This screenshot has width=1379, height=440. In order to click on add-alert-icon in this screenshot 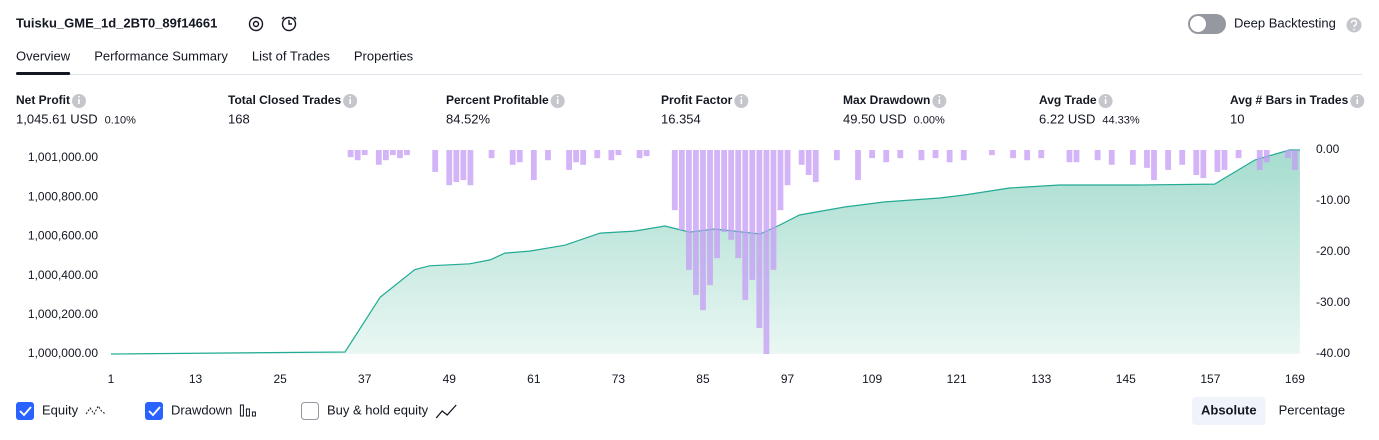, I will do `click(289, 24)`.